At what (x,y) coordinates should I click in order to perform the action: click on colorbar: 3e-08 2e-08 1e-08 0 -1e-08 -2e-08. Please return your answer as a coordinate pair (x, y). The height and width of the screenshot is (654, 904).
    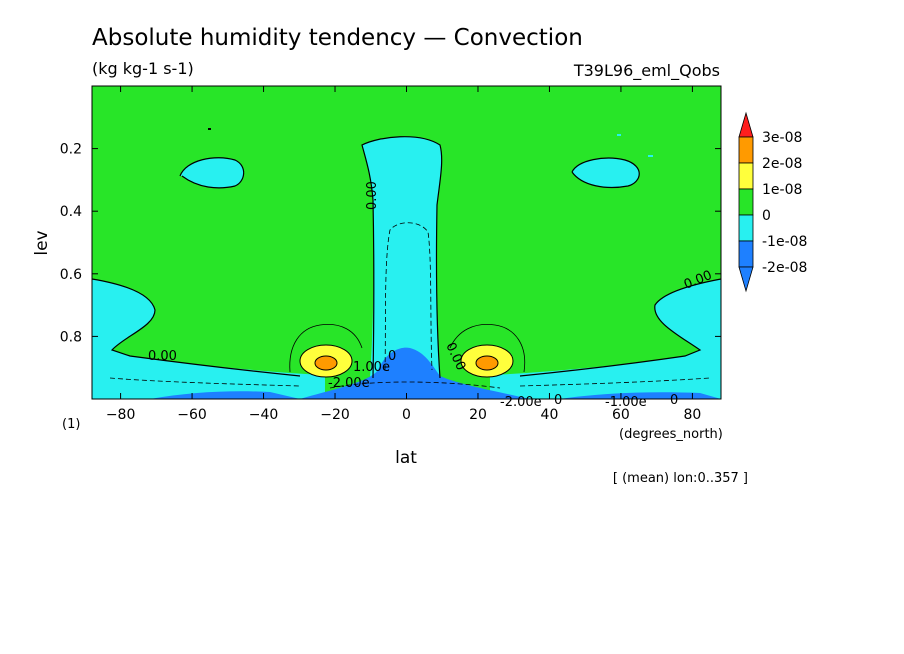
    Looking at the image, I should click on (772, 202).